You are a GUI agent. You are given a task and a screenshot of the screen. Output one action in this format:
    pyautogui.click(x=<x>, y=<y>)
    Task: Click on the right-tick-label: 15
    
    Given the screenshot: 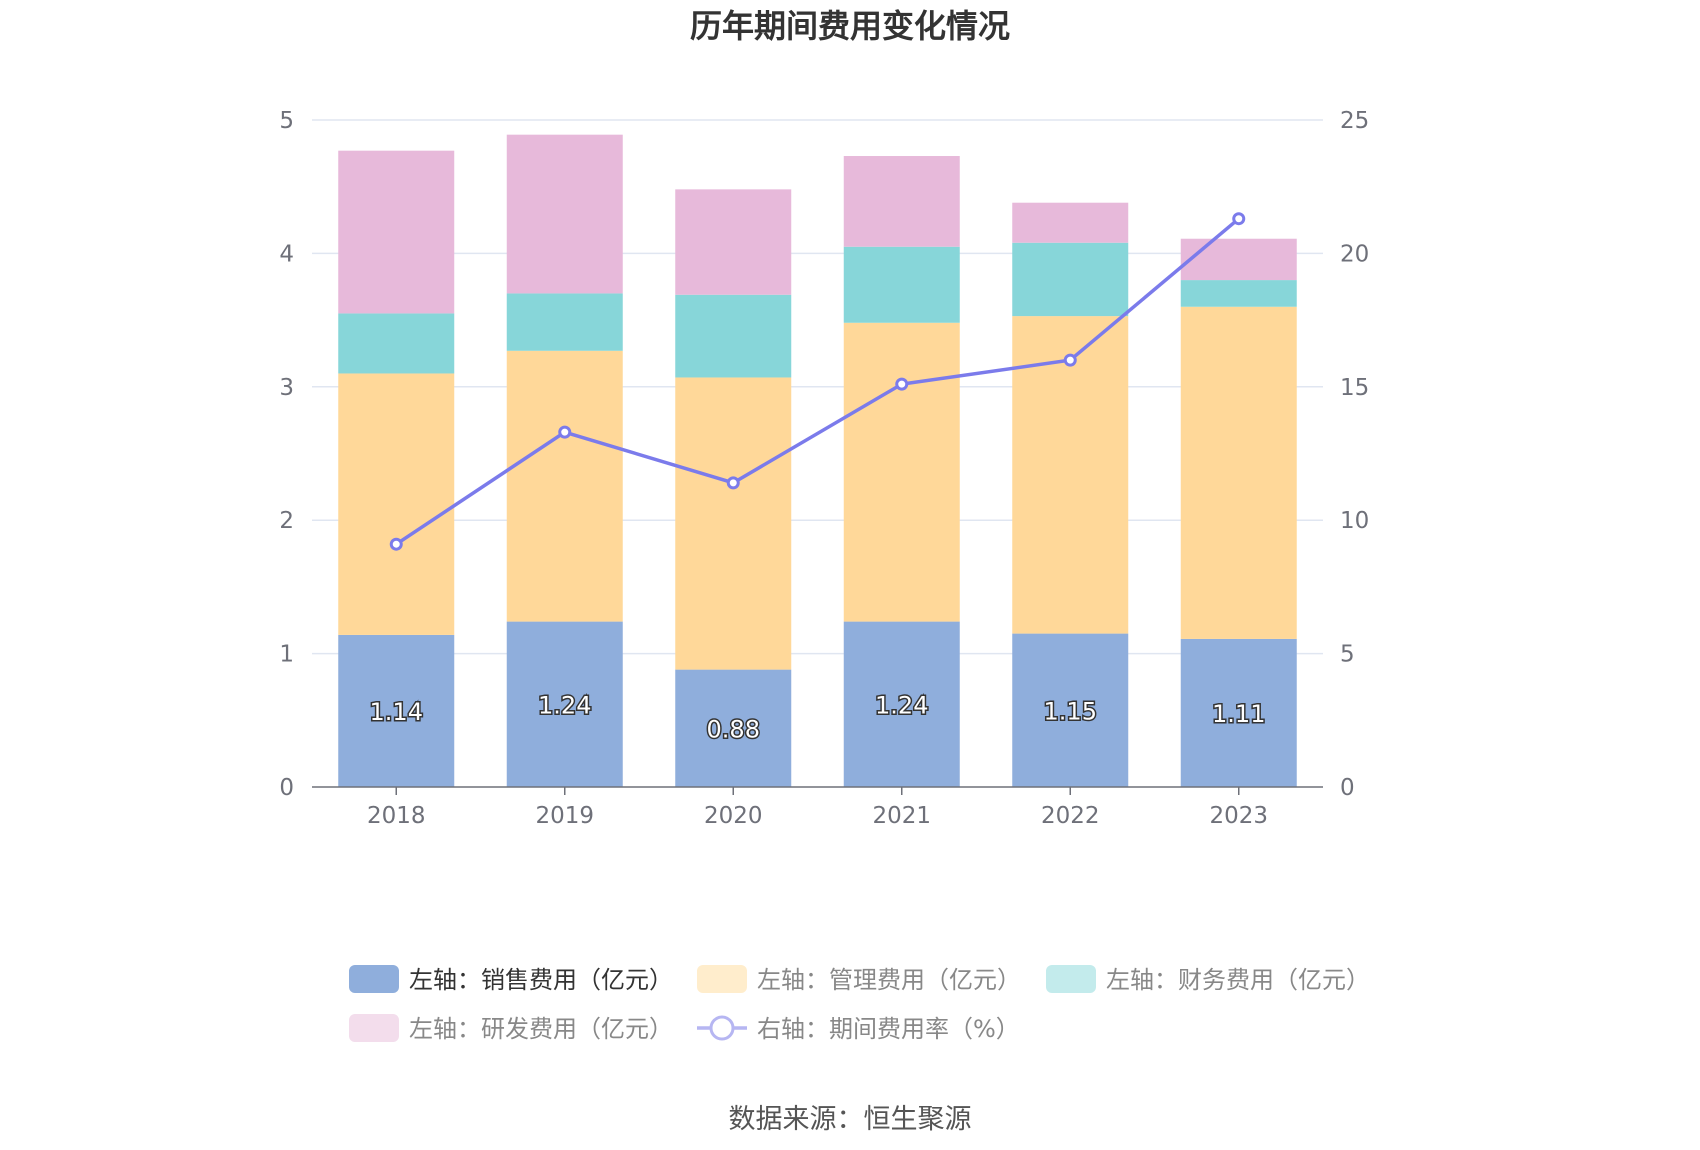 What is the action you would take?
    pyautogui.click(x=1354, y=388)
    